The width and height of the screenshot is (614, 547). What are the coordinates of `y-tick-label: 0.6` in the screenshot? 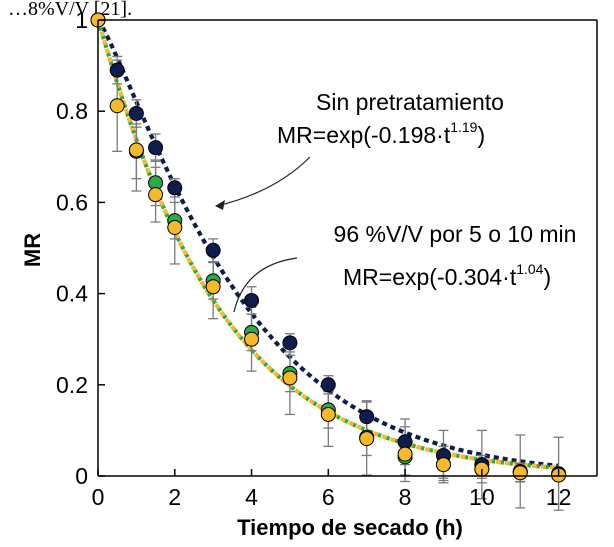 It's located at (72, 202).